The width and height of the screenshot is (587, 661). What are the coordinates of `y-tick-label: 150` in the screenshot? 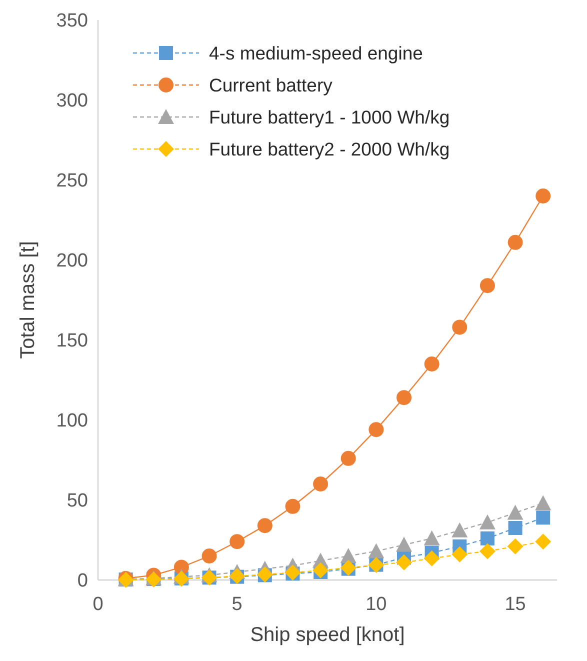 It's located at (72, 341).